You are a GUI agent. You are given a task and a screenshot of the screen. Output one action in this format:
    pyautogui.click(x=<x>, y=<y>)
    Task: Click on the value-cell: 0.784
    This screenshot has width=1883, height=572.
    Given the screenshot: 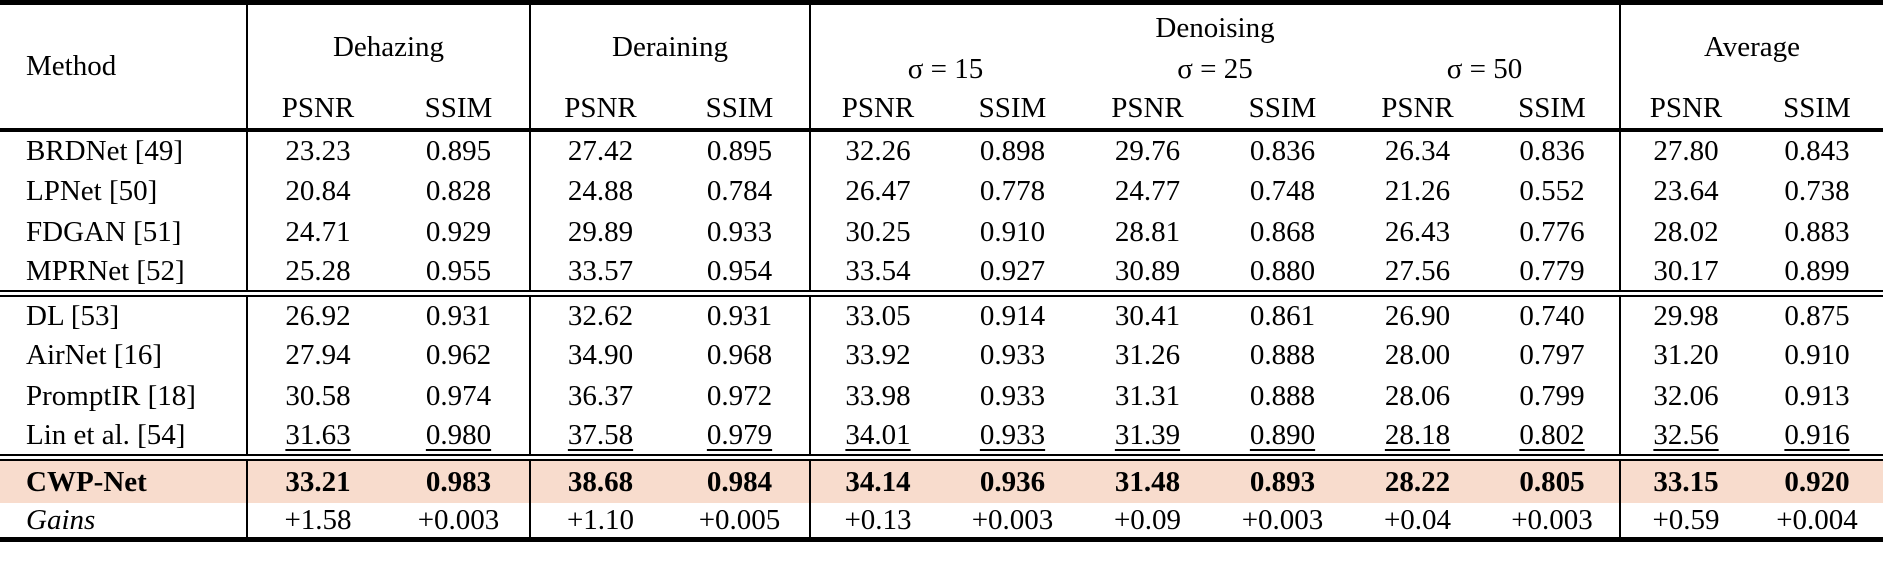 What is the action you would take?
    pyautogui.click(x=739, y=190)
    